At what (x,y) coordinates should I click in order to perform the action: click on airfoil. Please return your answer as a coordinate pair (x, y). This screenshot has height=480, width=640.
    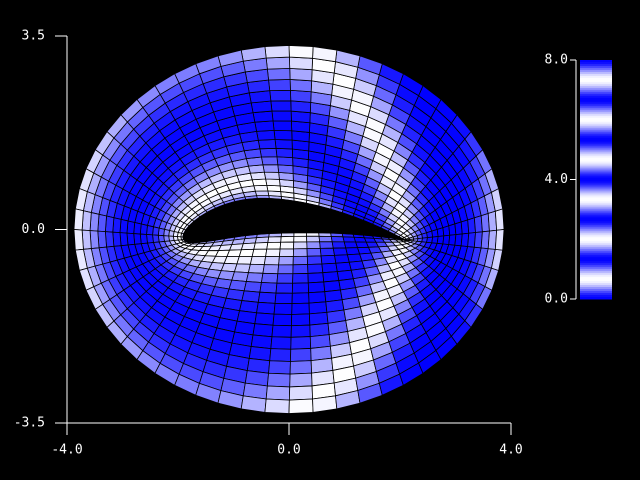
    Looking at the image, I should click on (294, 220).